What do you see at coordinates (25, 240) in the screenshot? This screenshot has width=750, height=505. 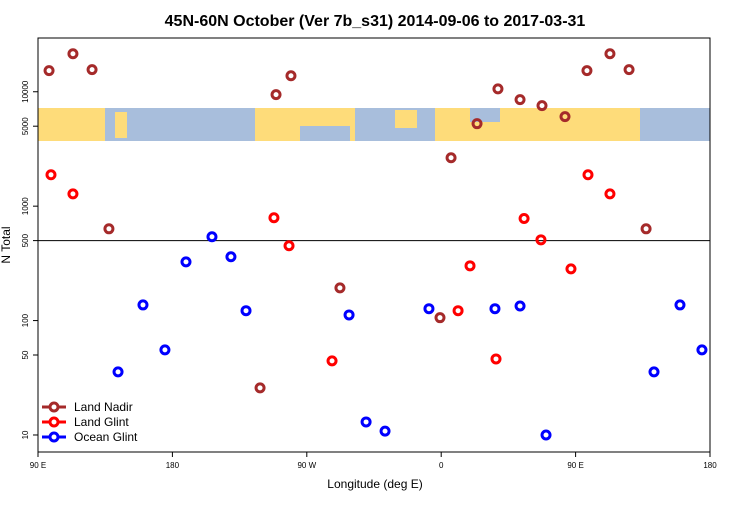 I see `y-tick-label: 500` at bounding box center [25, 240].